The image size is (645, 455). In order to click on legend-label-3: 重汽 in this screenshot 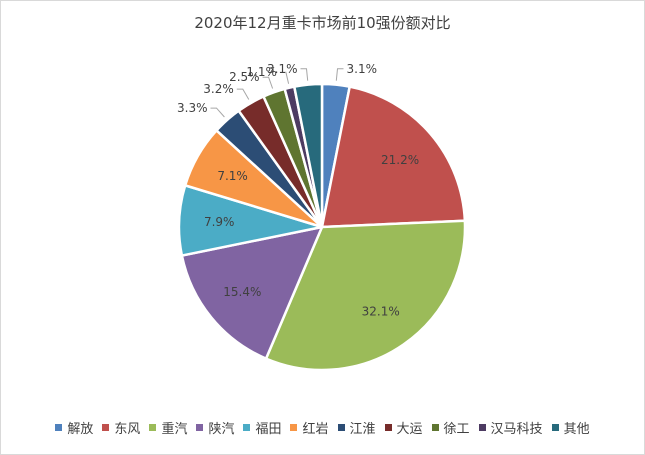, I will do `click(174, 429)`.